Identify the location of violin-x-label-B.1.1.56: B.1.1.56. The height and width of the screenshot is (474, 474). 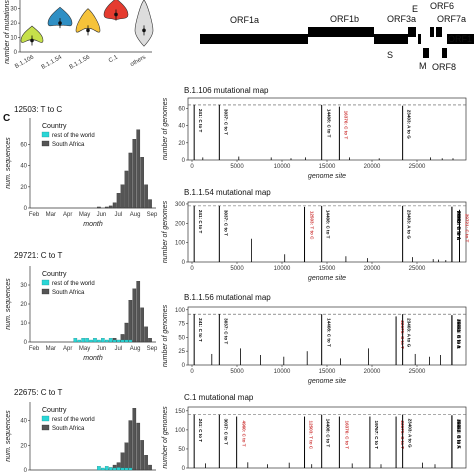
(80, 62).